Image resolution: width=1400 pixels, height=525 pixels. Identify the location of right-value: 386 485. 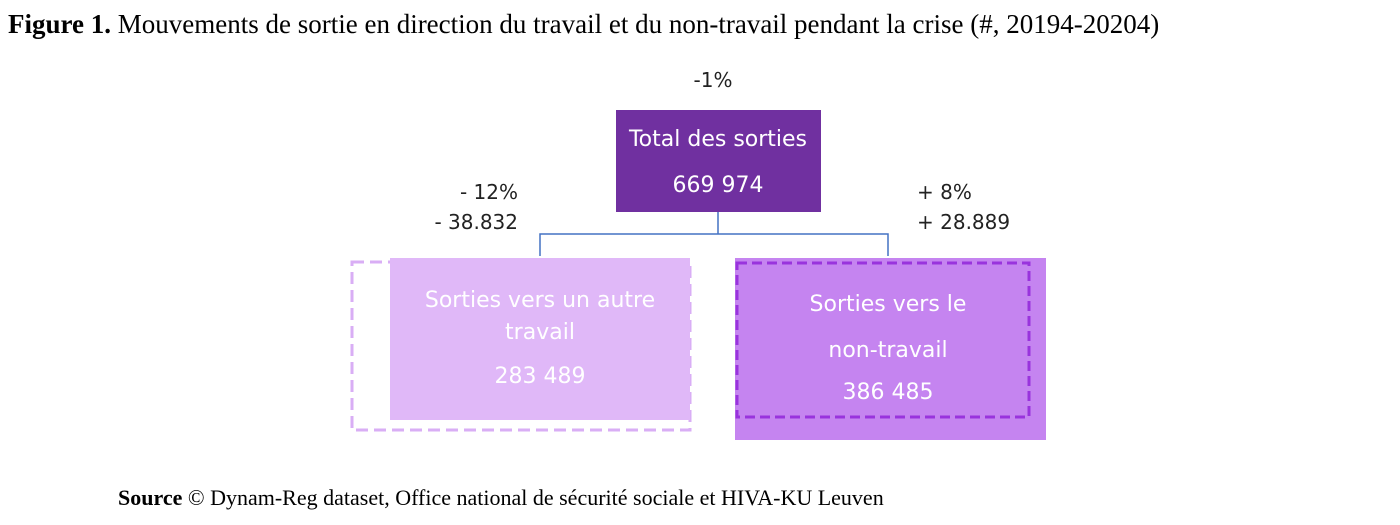
(888, 392).